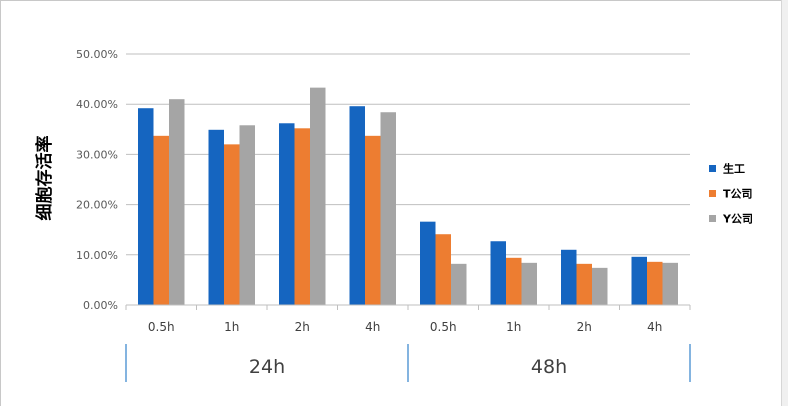  I want to click on legend-label: Y公司, so click(737, 219).